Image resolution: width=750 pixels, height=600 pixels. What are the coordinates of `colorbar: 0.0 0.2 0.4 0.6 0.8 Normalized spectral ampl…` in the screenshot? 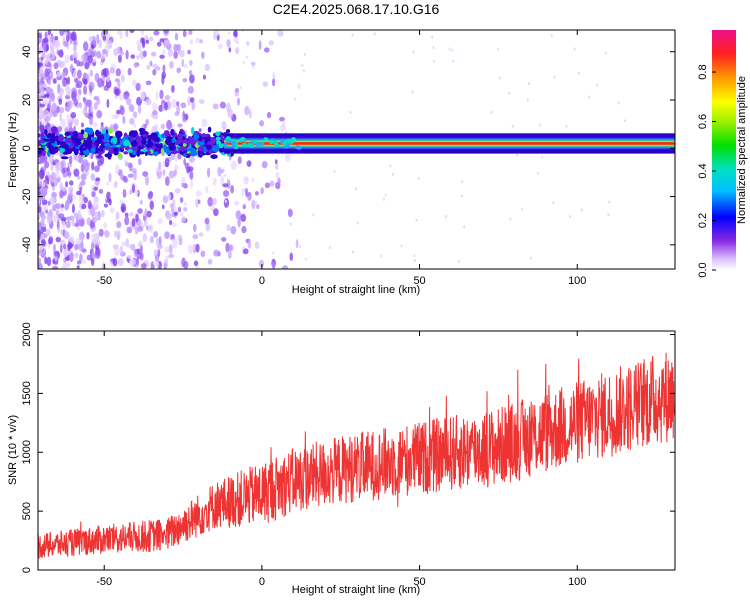 It's located at (722, 154).